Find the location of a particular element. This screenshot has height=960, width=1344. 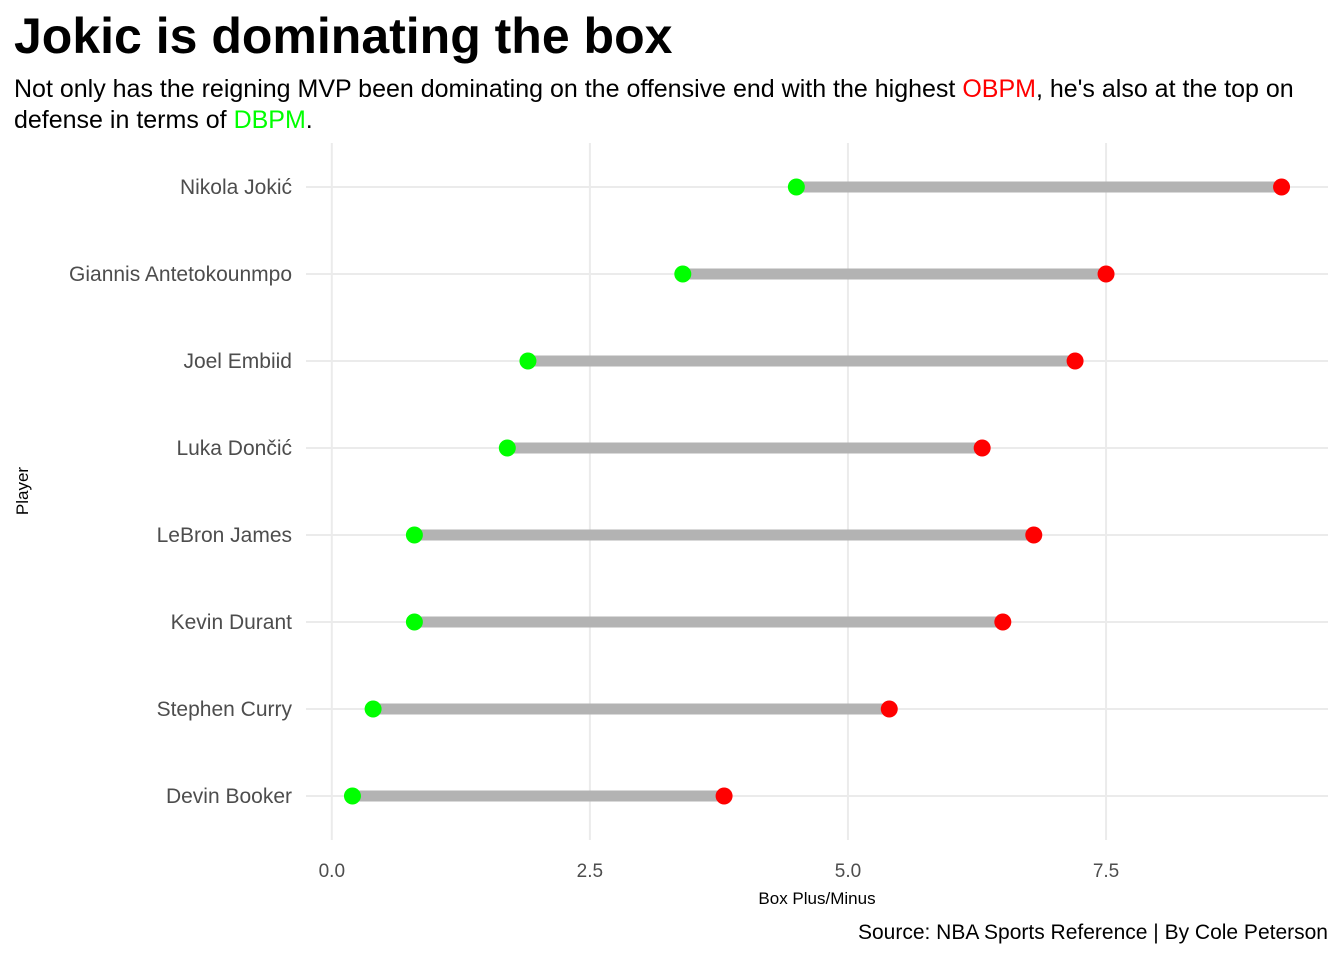

y-tick-label: Joel Embiid is located at coordinates (237, 361).